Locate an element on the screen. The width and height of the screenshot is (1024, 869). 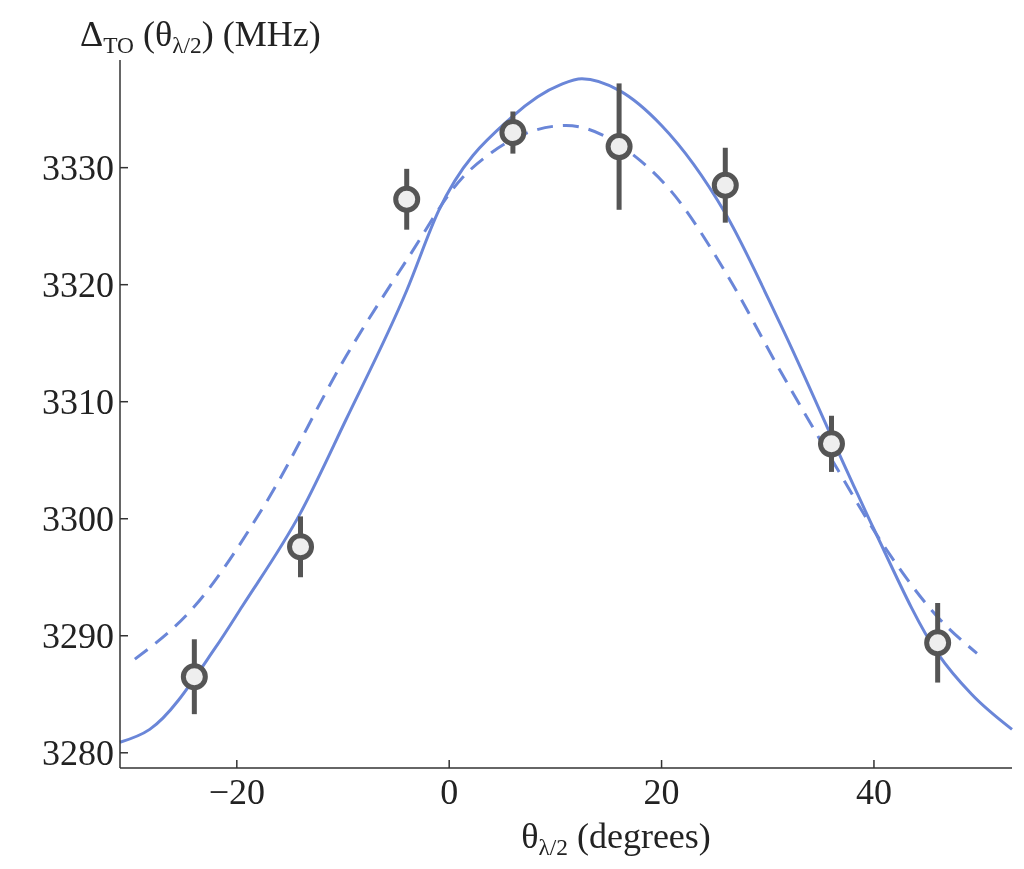
x-tick-label: 20 is located at coordinates (661, 792).